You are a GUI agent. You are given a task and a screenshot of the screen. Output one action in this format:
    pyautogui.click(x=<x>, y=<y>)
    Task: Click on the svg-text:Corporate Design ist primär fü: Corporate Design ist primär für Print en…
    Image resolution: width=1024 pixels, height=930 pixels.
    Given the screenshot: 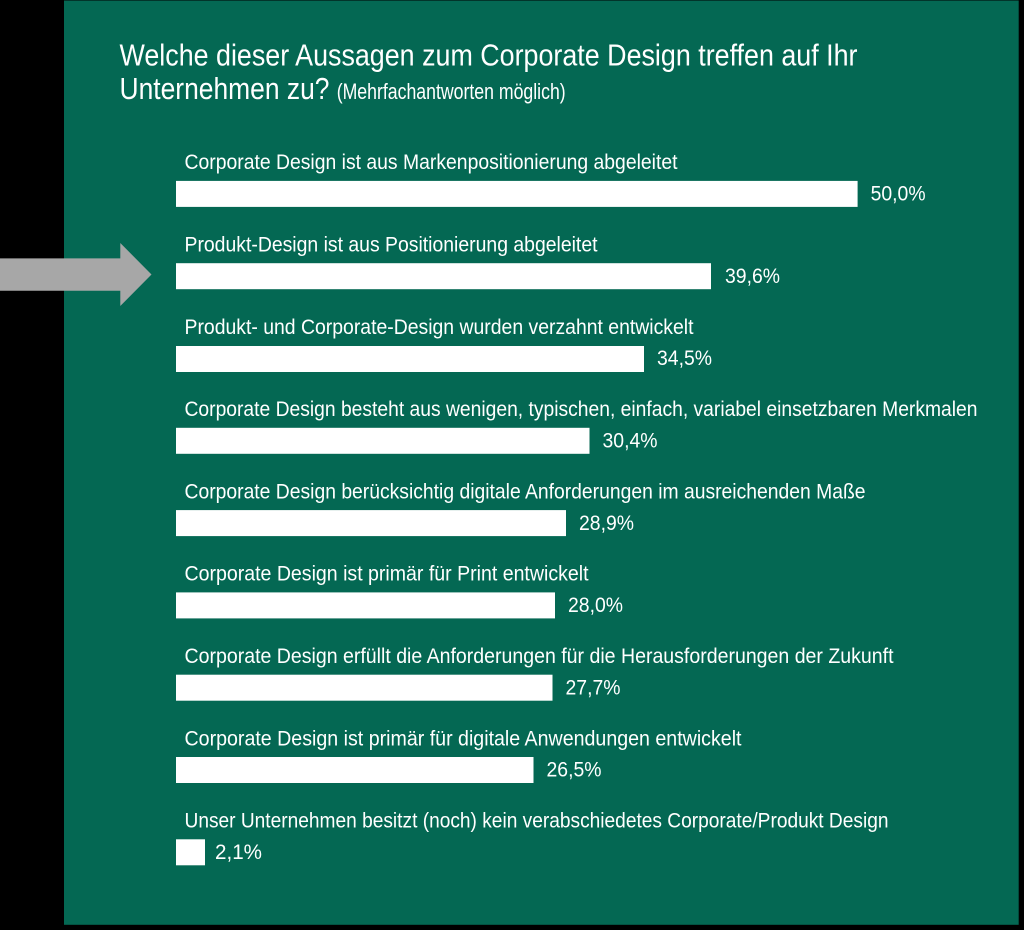 What is the action you would take?
    pyautogui.click(x=387, y=574)
    